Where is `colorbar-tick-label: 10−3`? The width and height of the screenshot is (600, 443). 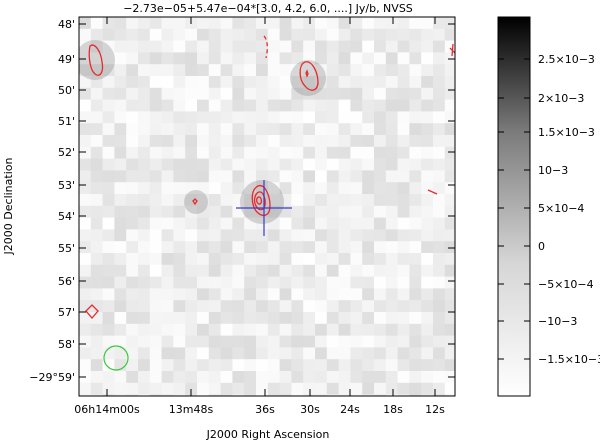 colorbar-tick-label: 10−3 is located at coordinates (553, 170).